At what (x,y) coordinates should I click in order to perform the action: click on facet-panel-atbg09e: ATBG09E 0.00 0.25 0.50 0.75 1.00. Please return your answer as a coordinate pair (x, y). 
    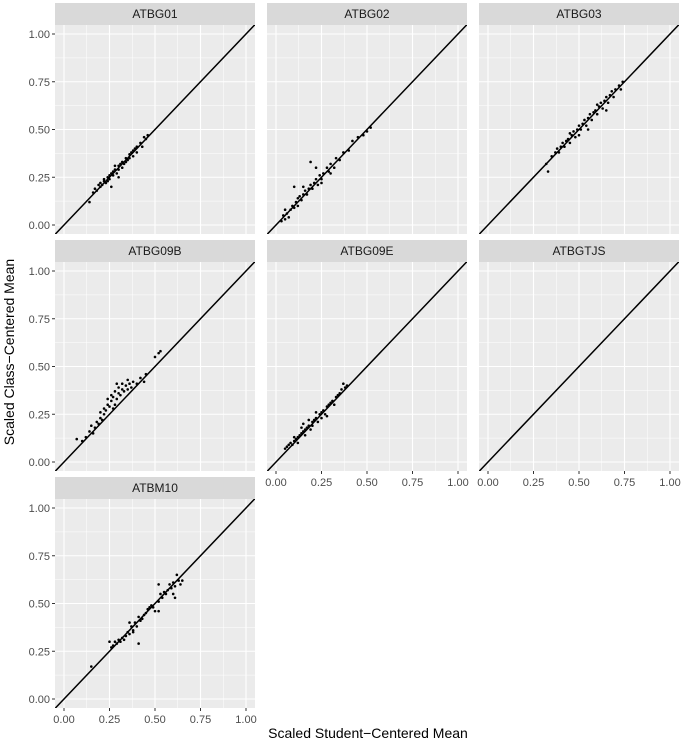
    Looking at the image, I should click on (367, 364).